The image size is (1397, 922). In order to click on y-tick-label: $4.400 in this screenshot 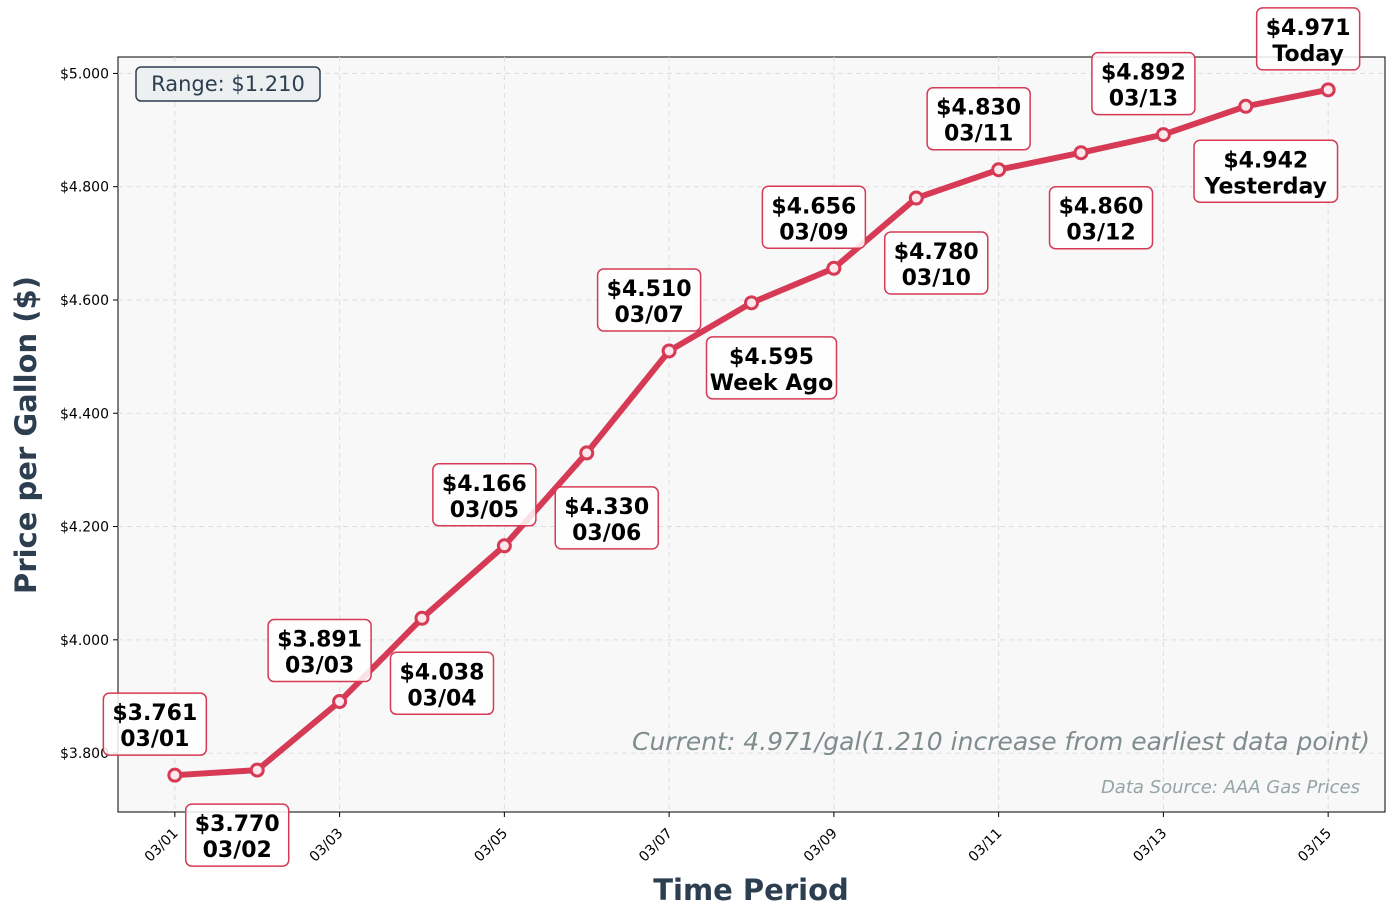, I will do `click(84, 414)`.